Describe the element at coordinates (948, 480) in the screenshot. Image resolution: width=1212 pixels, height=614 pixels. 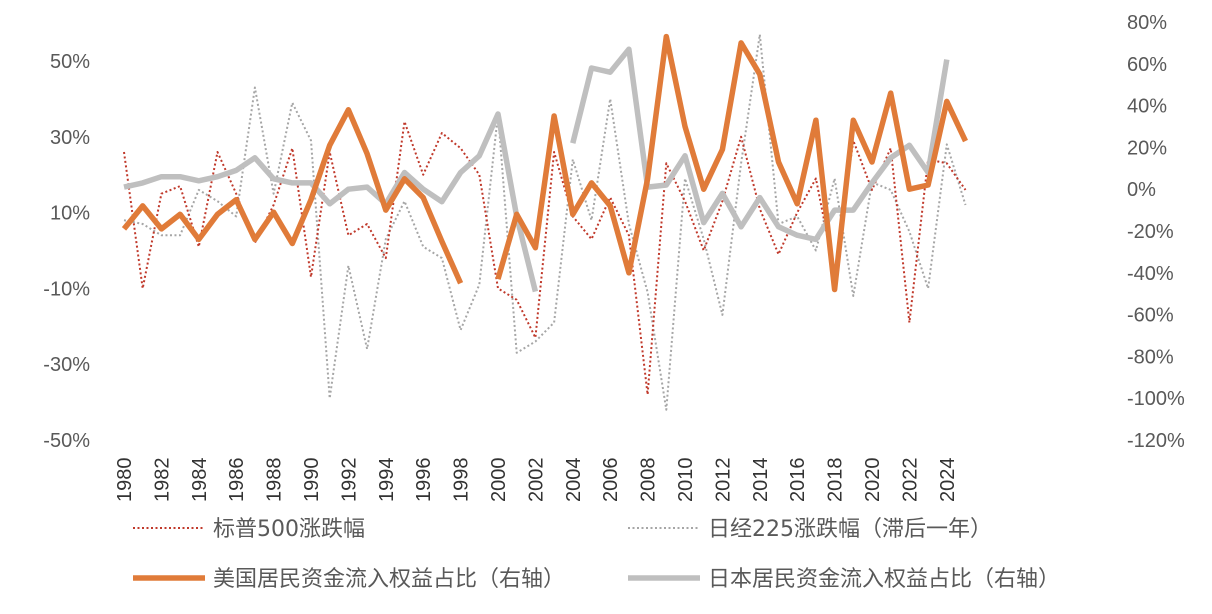
I see `x-tick-label: 2024` at that location.